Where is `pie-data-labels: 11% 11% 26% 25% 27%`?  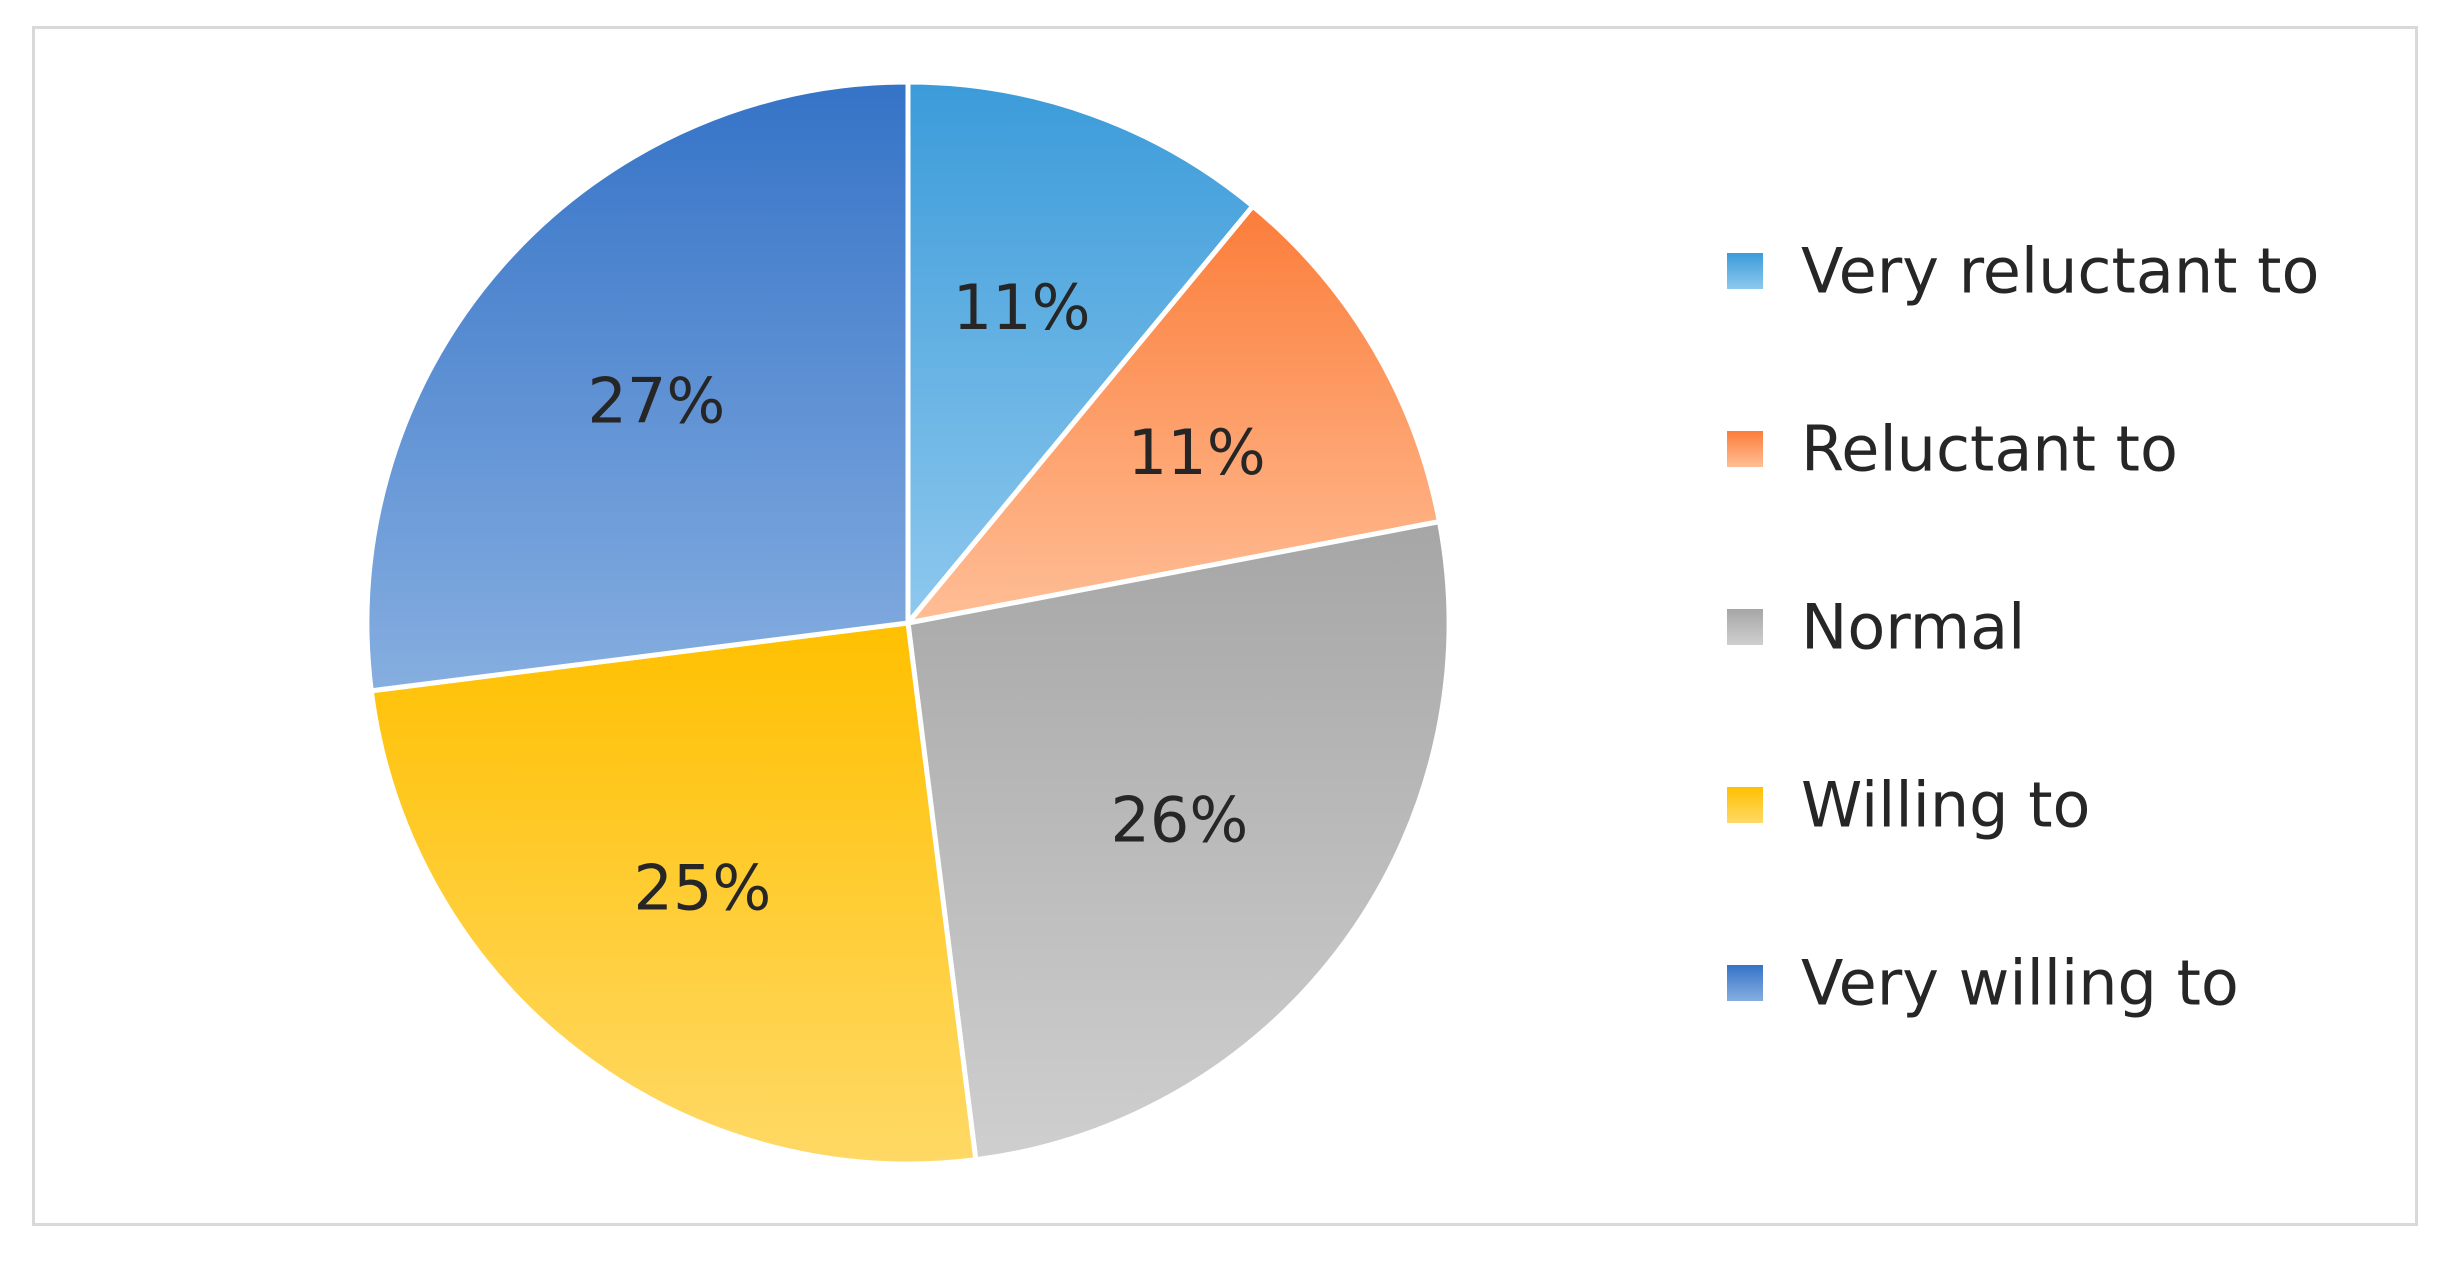 pie-data-labels: 11% 11% 26% 25% 27% is located at coordinates (926, 598).